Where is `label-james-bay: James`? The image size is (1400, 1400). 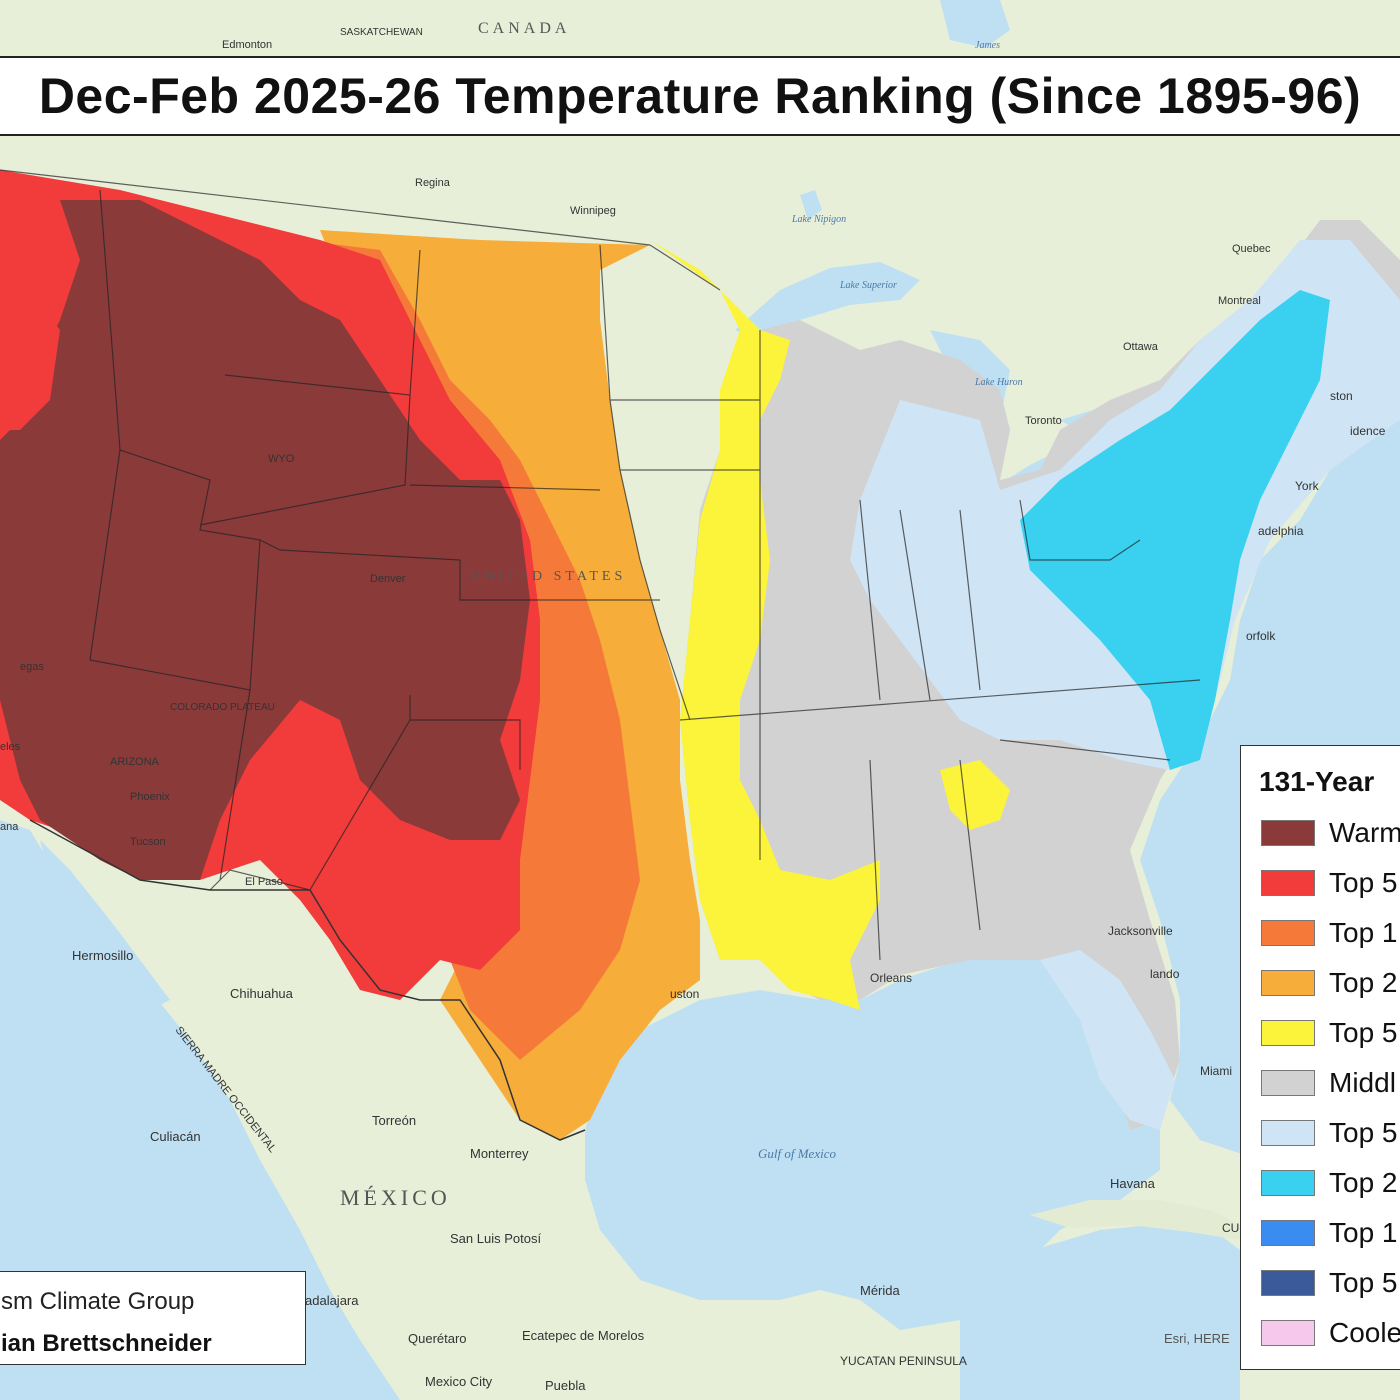 label-james-bay: James is located at coordinates (987, 45).